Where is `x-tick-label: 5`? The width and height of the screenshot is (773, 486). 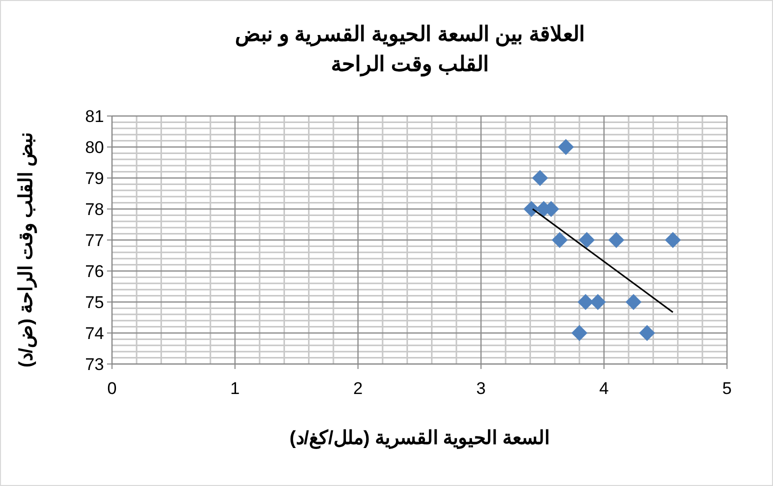
x-tick-label: 5 is located at coordinates (727, 388).